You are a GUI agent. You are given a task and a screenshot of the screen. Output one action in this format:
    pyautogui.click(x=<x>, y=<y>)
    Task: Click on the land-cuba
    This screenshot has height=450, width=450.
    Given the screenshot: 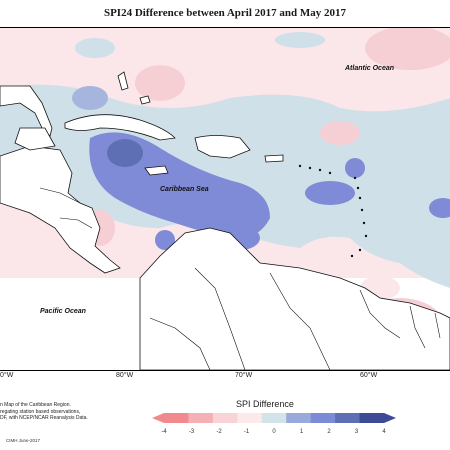 What is the action you would take?
    pyautogui.click(x=120, y=127)
    